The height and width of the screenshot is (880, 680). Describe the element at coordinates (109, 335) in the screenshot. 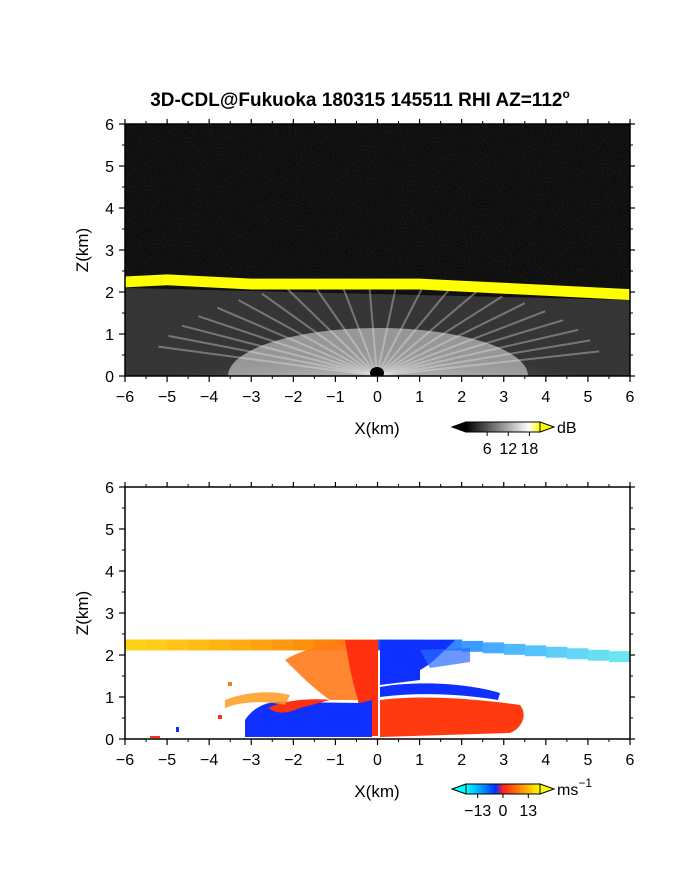

I see `y-tick-label: 1` at that location.